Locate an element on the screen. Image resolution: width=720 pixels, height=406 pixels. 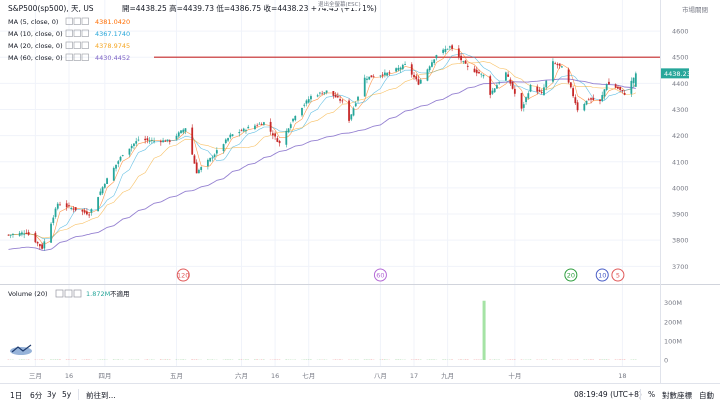
svg-text: 4438.23 is located at coordinates (677, 74).